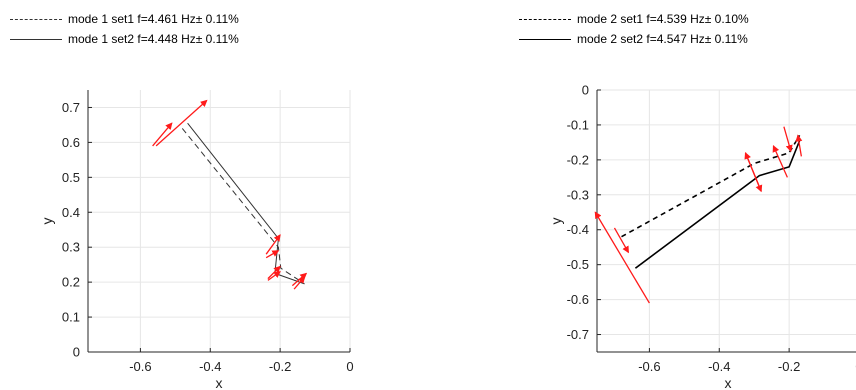  I want to click on legend-entry: mode 2 set2 f=4.547 Hz± 0.11%, so click(634, 39).